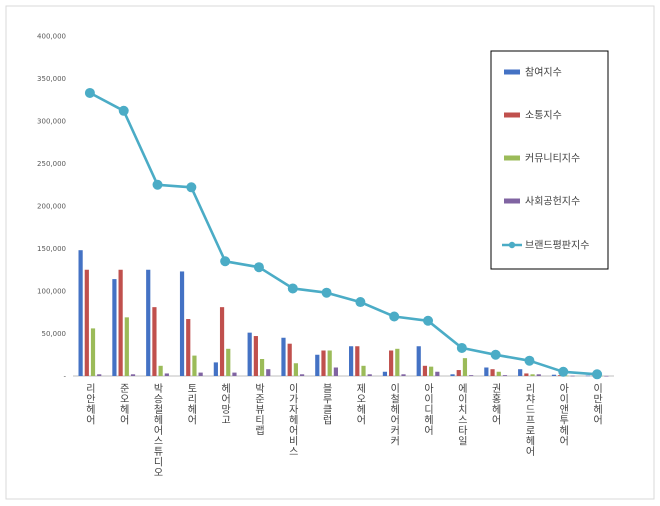 This screenshot has height=506, width=660. Describe the element at coordinates (552, 159) in the screenshot. I see `legend-label: 커뮤니티지수` at that location.